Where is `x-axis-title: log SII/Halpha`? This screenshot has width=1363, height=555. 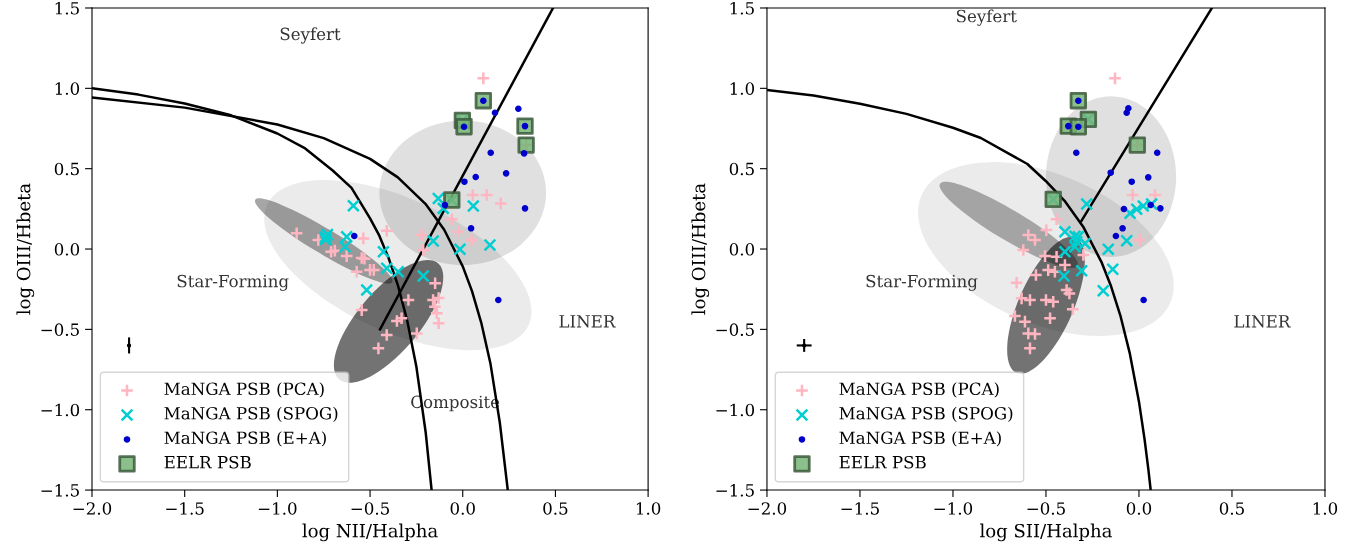 x-axis-title: log SII/Halpha is located at coordinates (1046, 532).